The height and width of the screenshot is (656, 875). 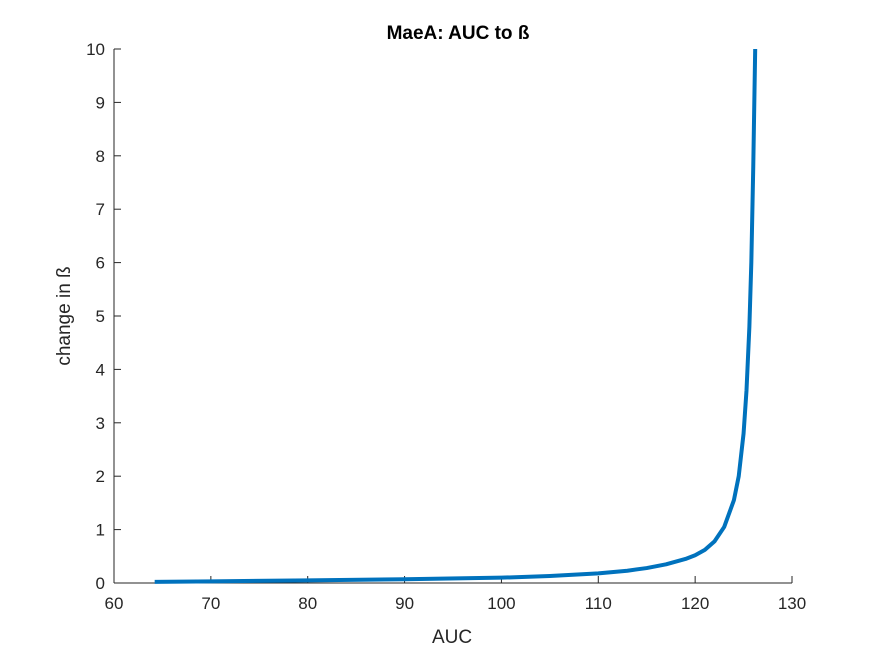 What do you see at coordinates (100, 583) in the screenshot?
I see `y-tick-label: 0` at bounding box center [100, 583].